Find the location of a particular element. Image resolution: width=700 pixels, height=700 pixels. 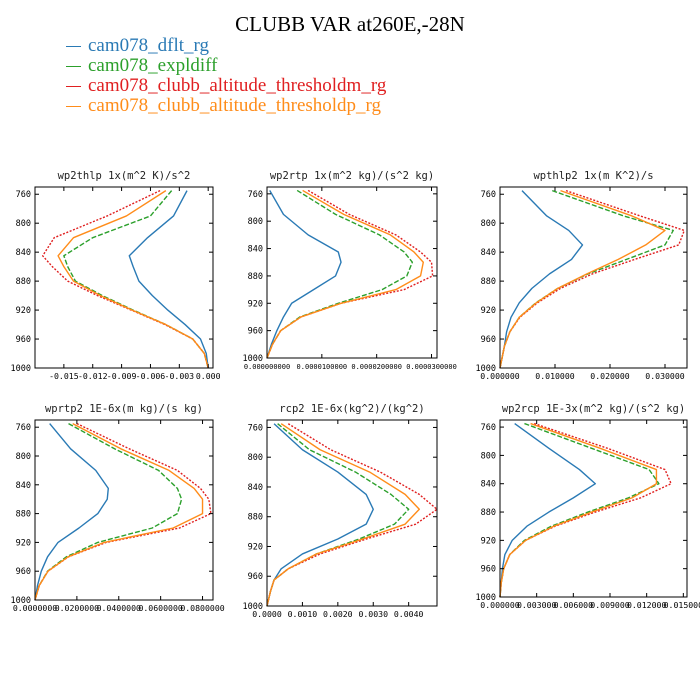

x-tick-label: 0.030000 is located at coordinates (665, 376).